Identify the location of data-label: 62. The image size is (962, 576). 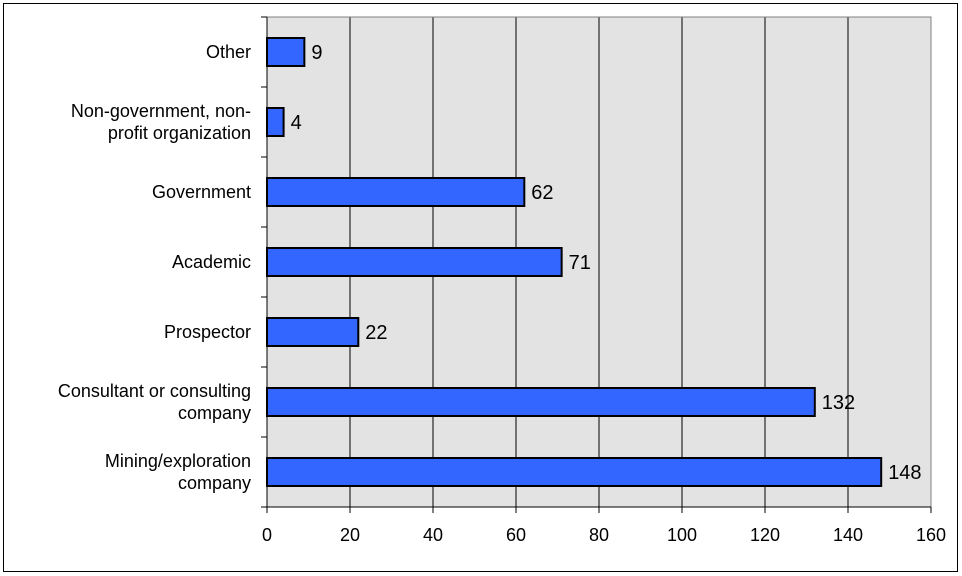
(542, 193).